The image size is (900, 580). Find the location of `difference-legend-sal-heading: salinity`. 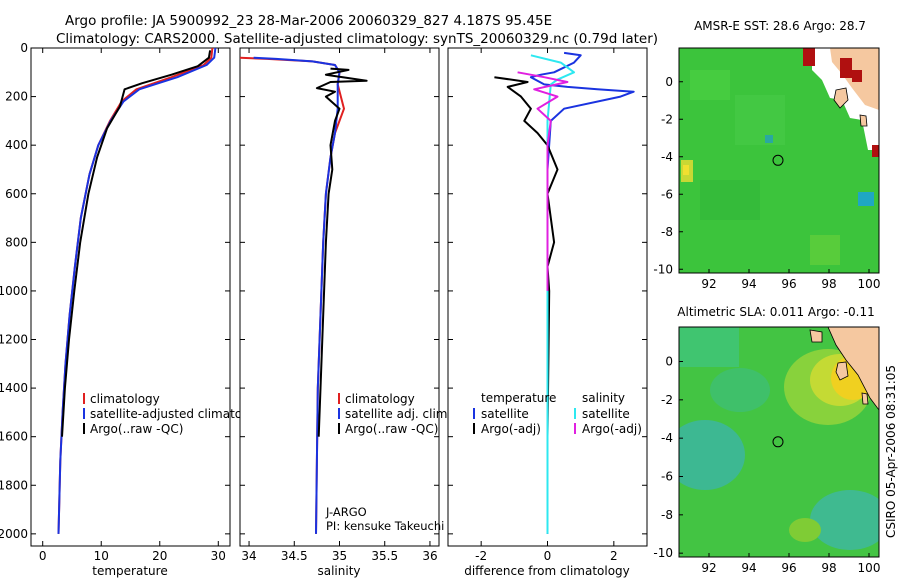

difference-legend-sal-heading: salinity is located at coordinates (603, 398).